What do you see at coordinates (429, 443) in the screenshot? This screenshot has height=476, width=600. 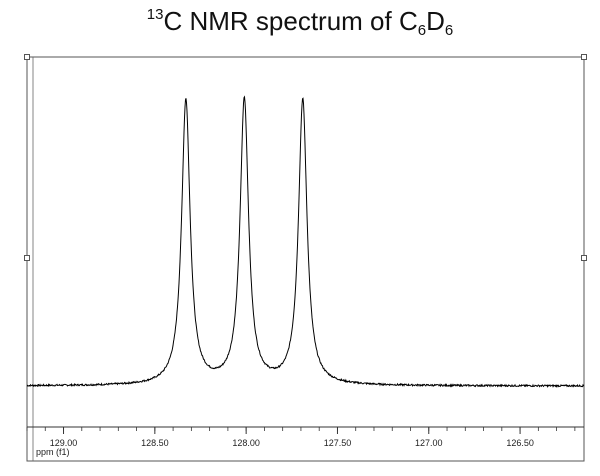 I see `x-tick-label: 127.00` at bounding box center [429, 443].